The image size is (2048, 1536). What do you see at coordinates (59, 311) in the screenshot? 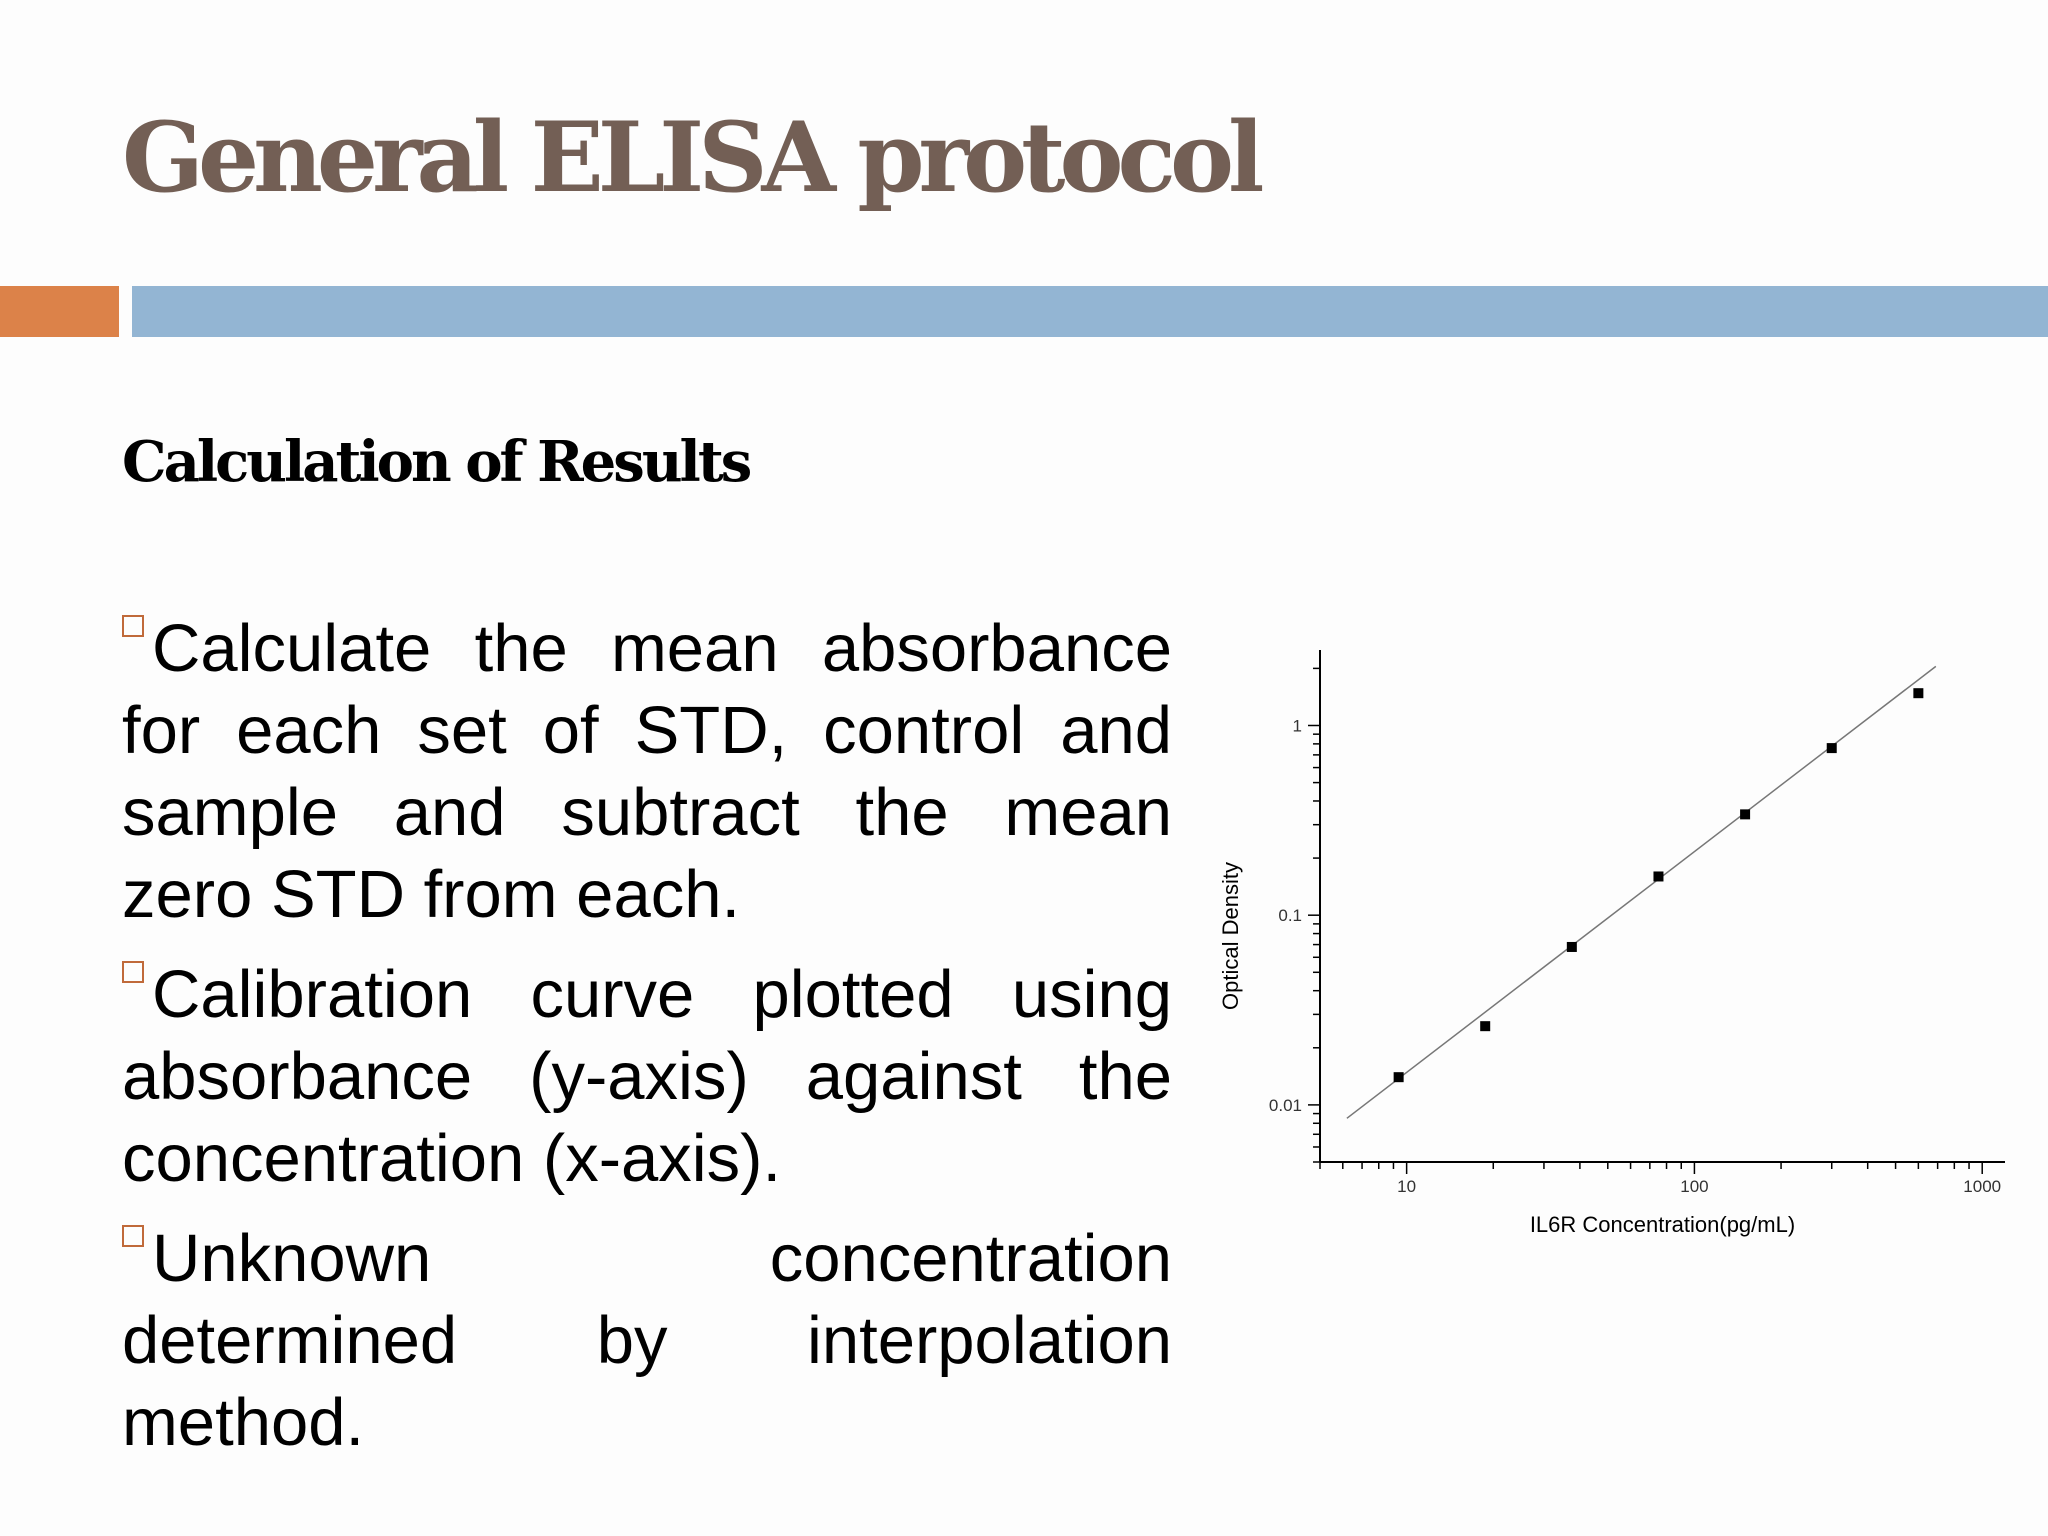
I see `accent-bar-orange` at bounding box center [59, 311].